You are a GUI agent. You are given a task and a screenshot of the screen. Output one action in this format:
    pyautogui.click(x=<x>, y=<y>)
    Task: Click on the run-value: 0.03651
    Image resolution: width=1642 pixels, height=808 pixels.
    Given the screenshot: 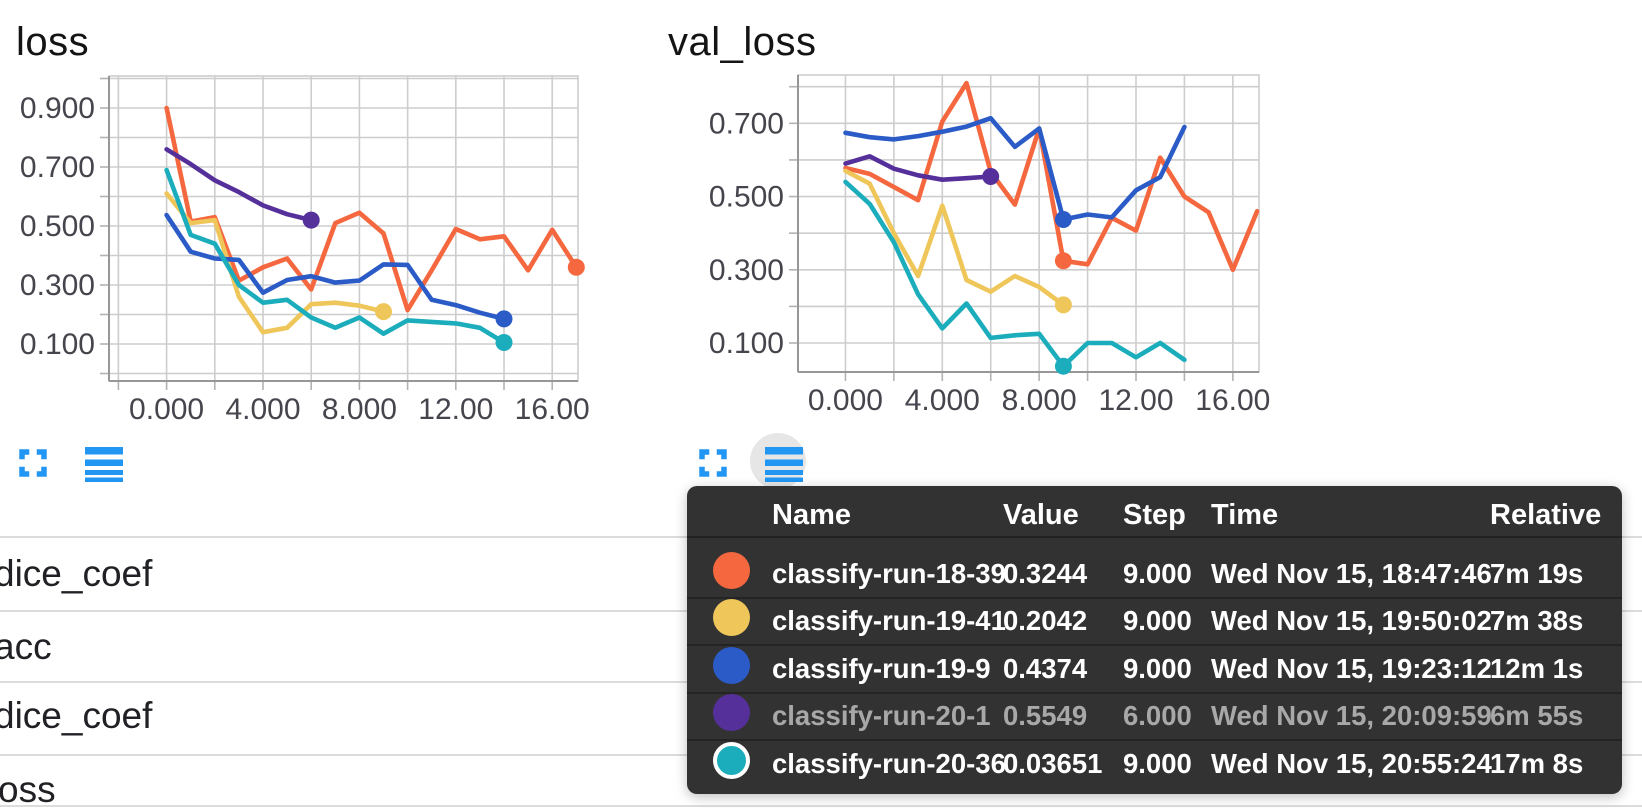 What is the action you would take?
    pyautogui.click(x=1053, y=763)
    